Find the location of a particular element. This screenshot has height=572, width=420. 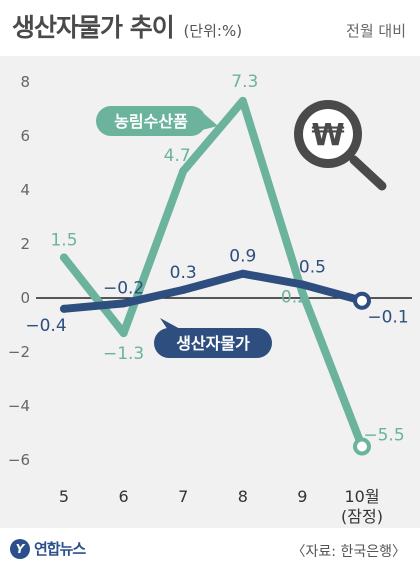

data-label: −1.3 is located at coordinates (123, 354).